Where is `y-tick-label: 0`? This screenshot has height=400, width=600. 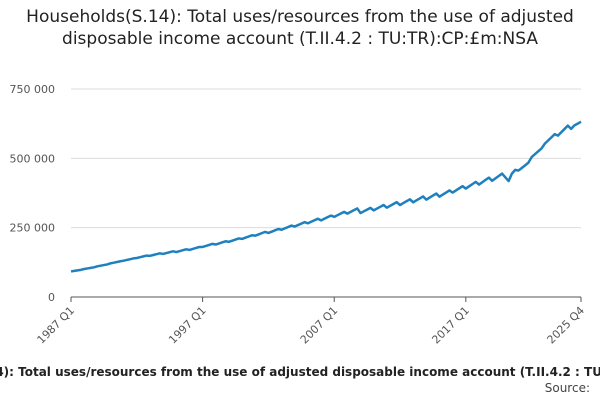
y-tick-label: 0 is located at coordinates (51, 297).